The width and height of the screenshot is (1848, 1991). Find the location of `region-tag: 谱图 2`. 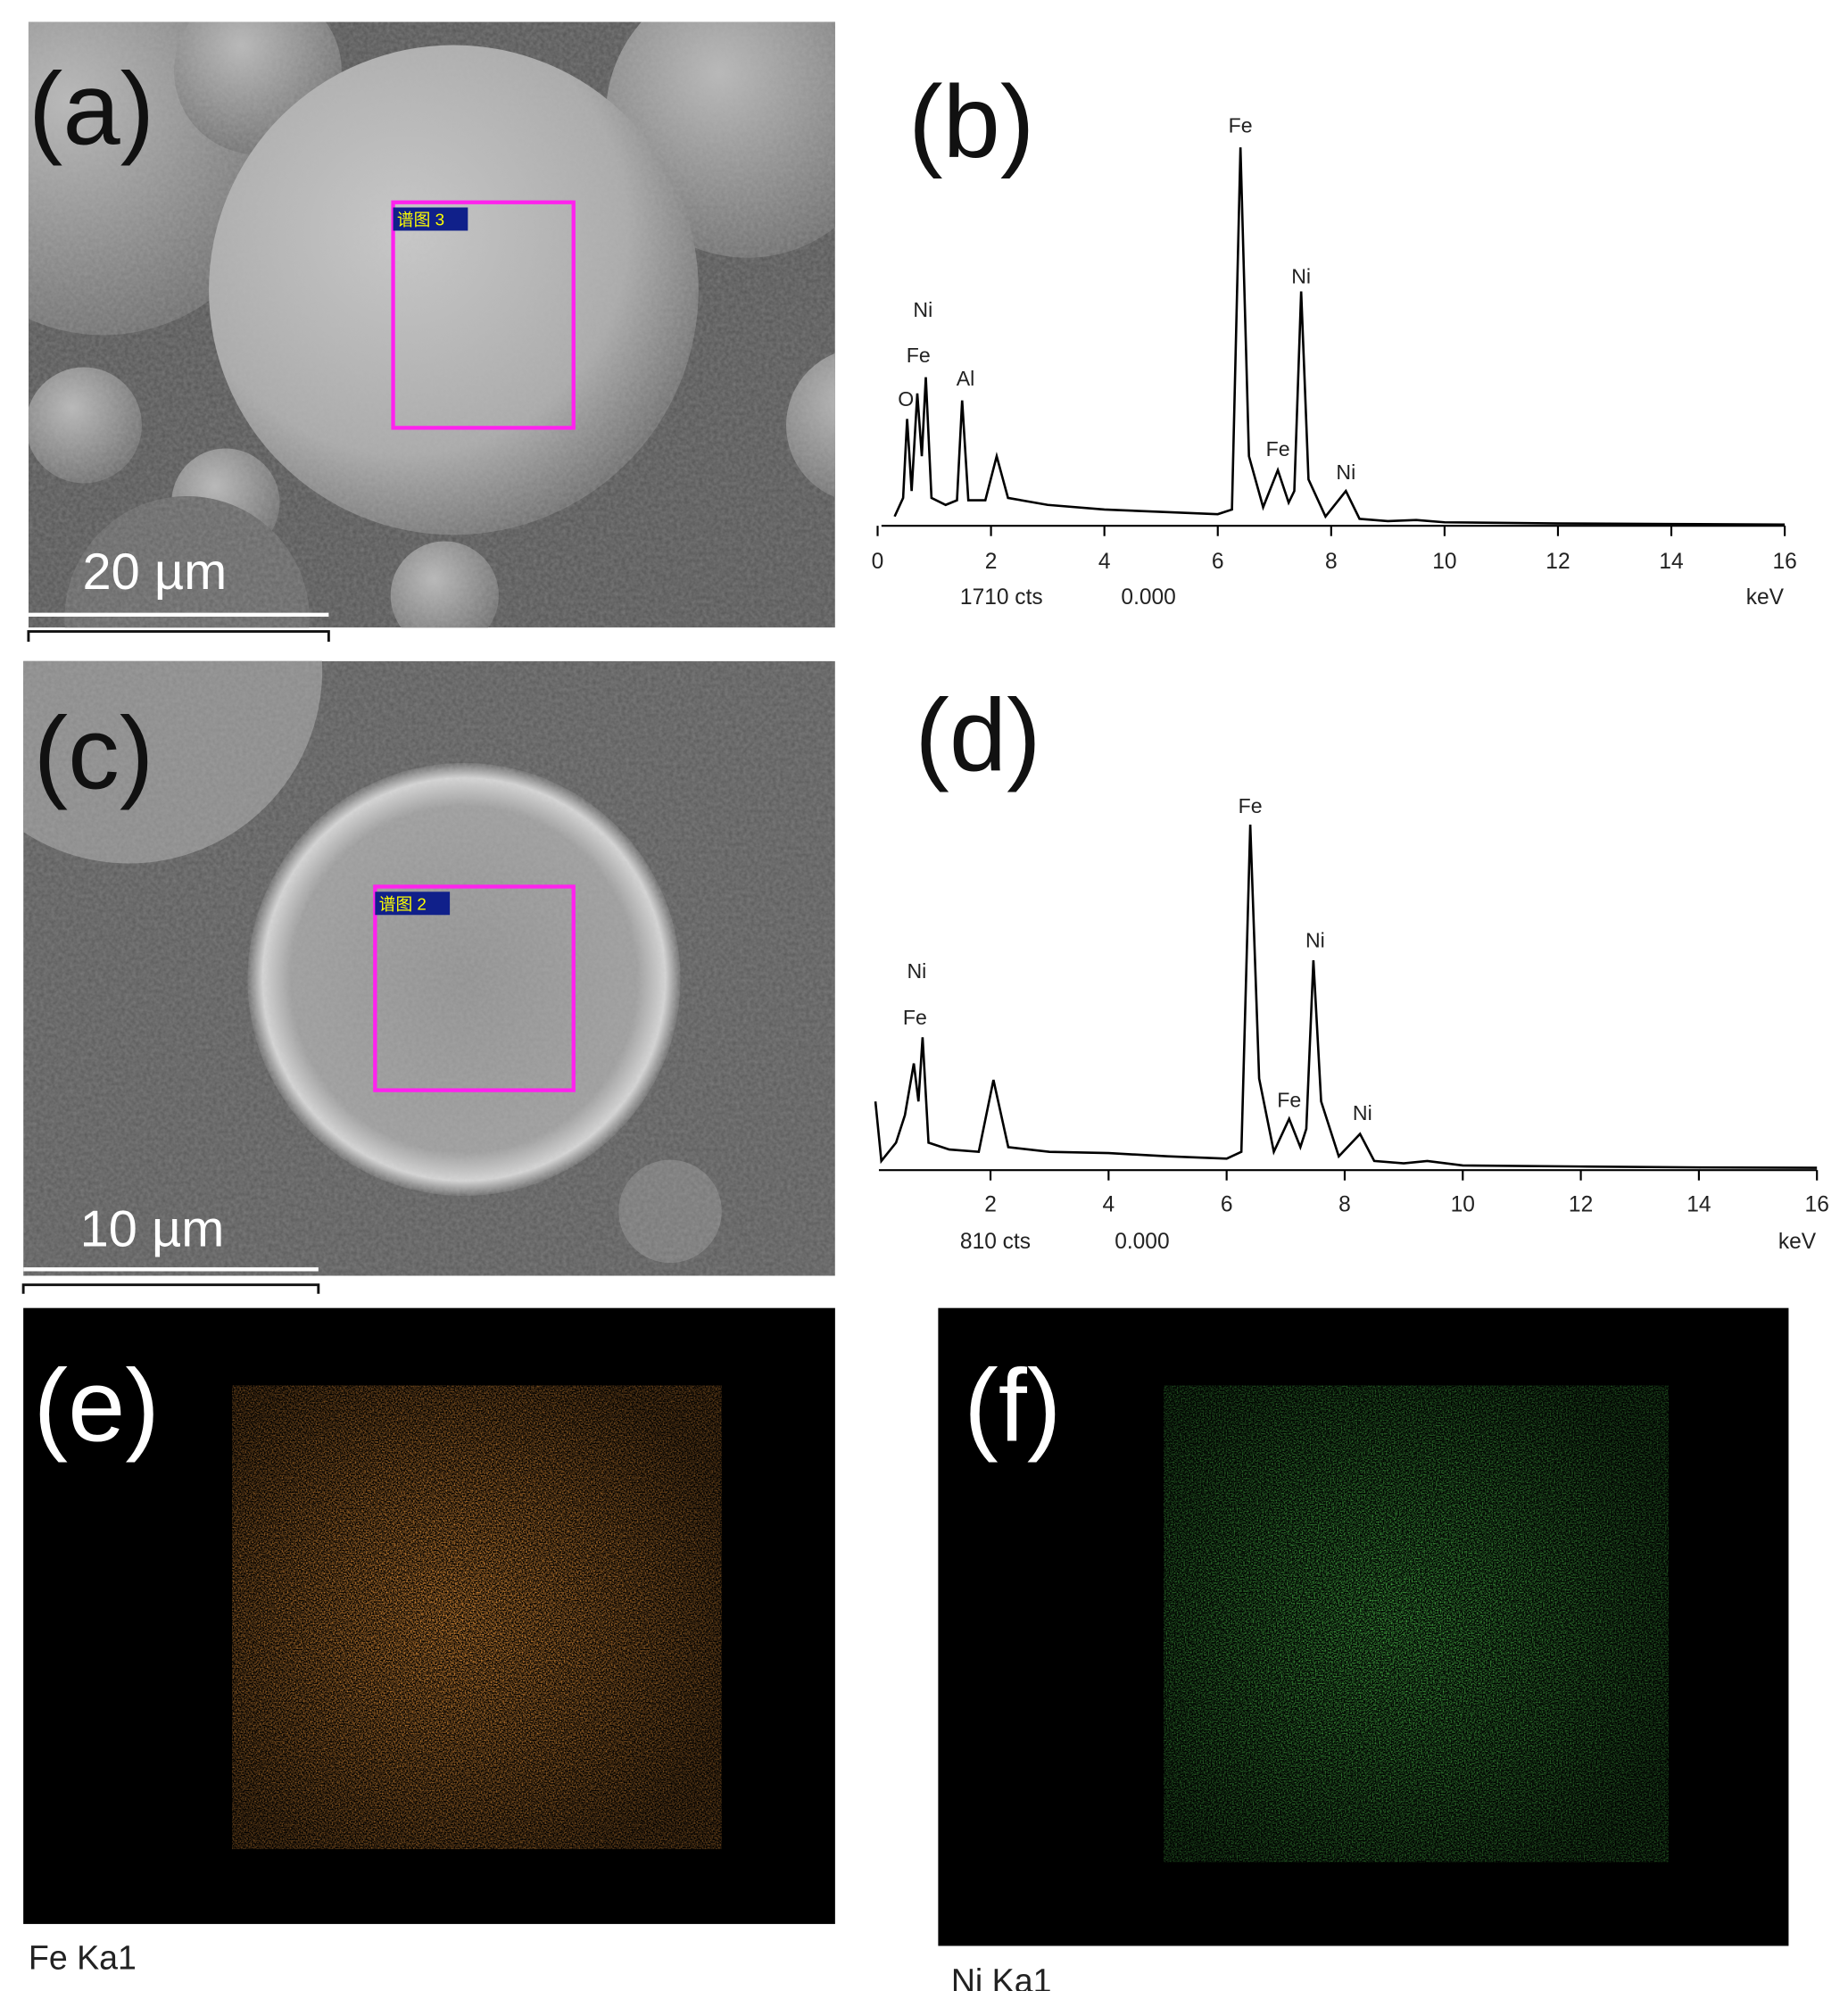

region-tag: 谱图 2 is located at coordinates (403, 904).